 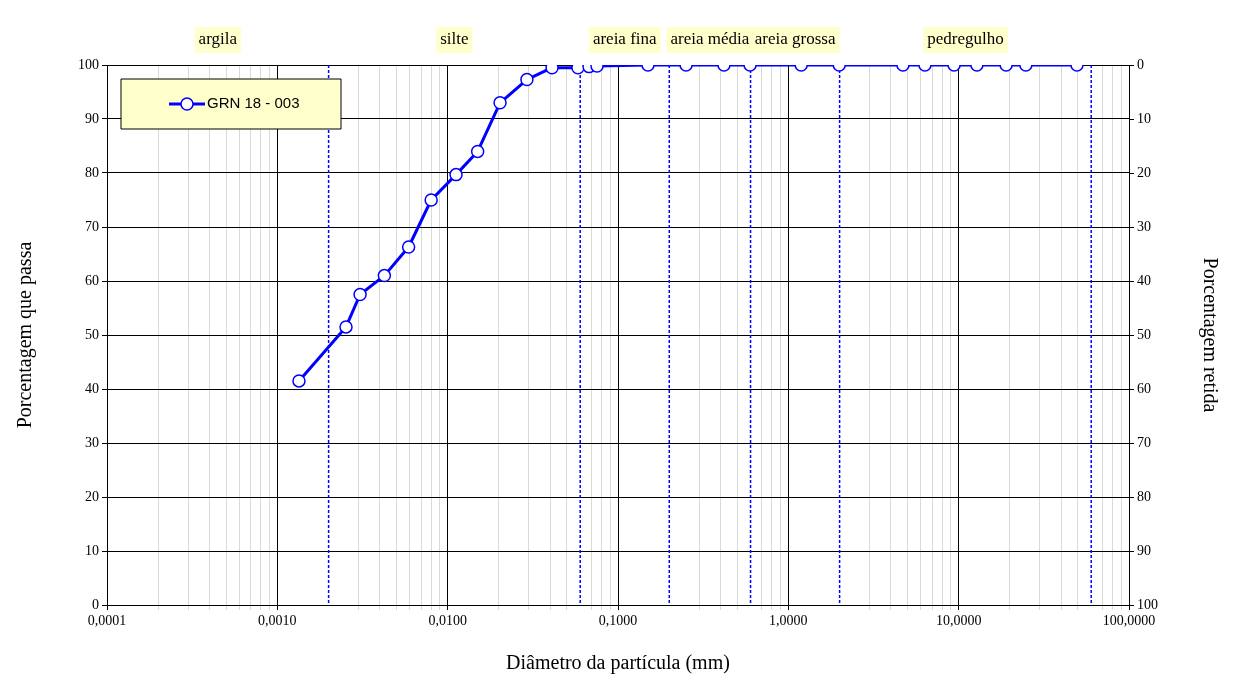 What do you see at coordinates (253, 103) in the screenshot?
I see `legend-label: GRN 18 - 003` at bounding box center [253, 103].